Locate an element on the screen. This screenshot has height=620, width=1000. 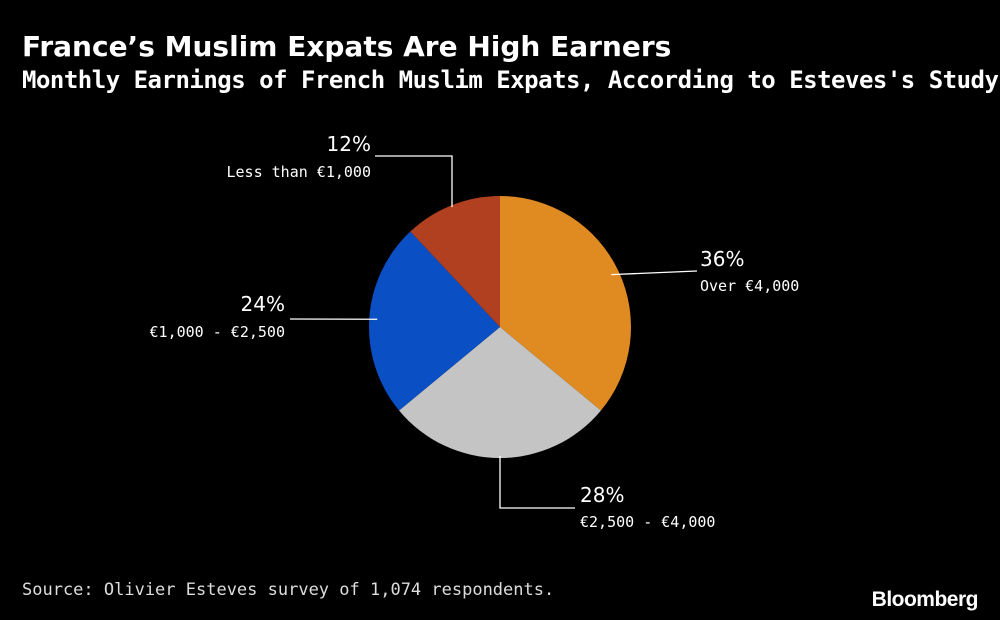
chart-title: France’s Muslim Expats Are High Earners is located at coordinates (347, 46).